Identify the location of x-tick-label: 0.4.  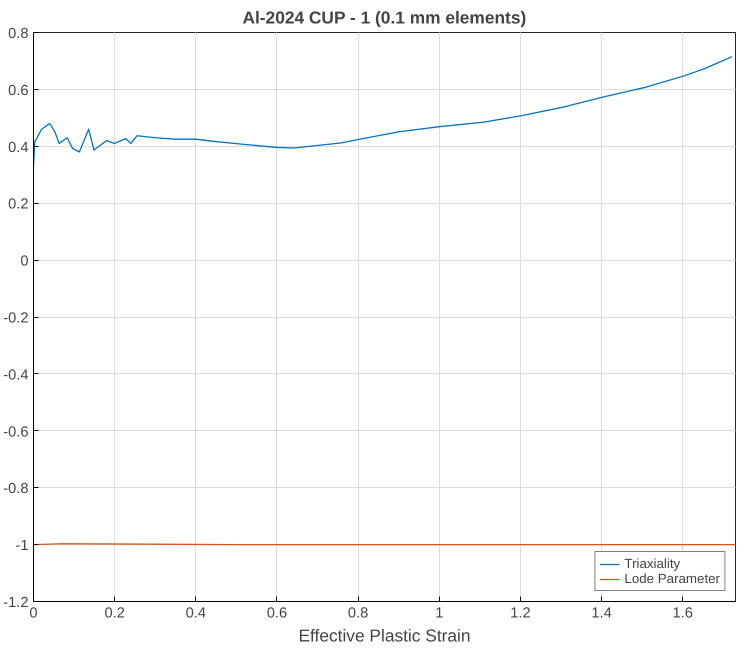
(196, 614).